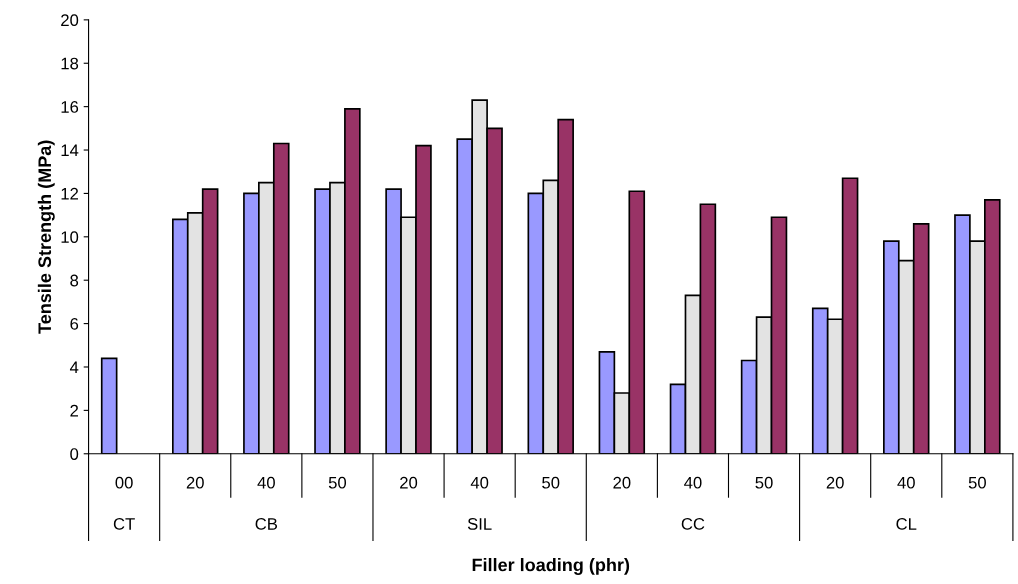 The image size is (1018, 584). I want to click on text: CB, so click(266, 524).